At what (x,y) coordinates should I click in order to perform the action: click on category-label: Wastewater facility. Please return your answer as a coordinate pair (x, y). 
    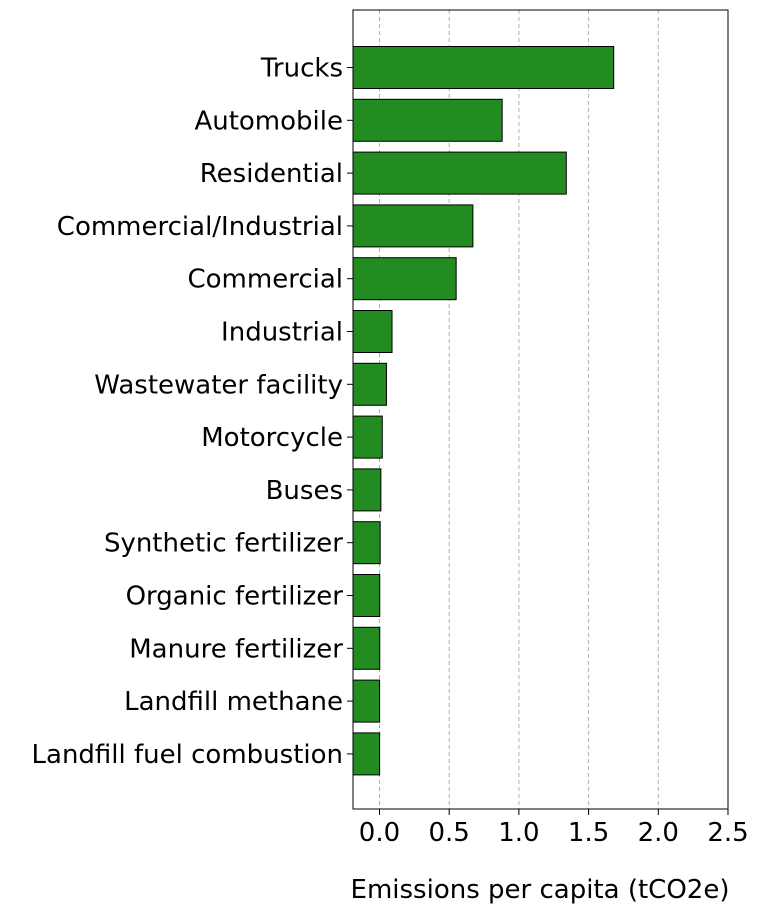
    Looking at the image, I should click on (218, 385).